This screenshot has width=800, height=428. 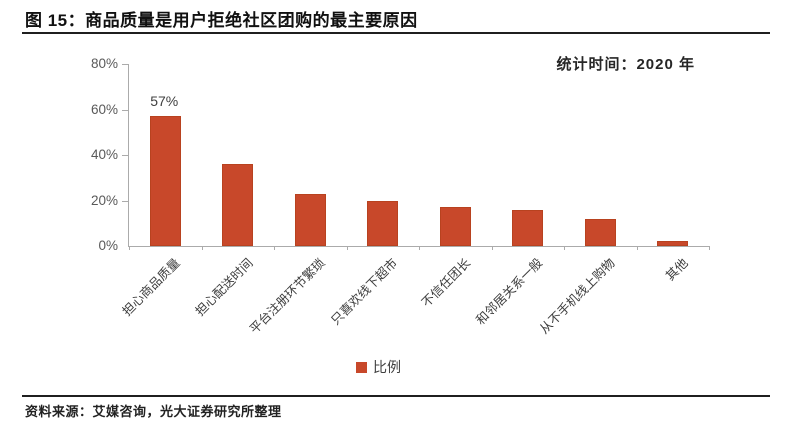 I want to click on x-axis-category-label: 和邻居关系一般, so click(x=509, y=291).